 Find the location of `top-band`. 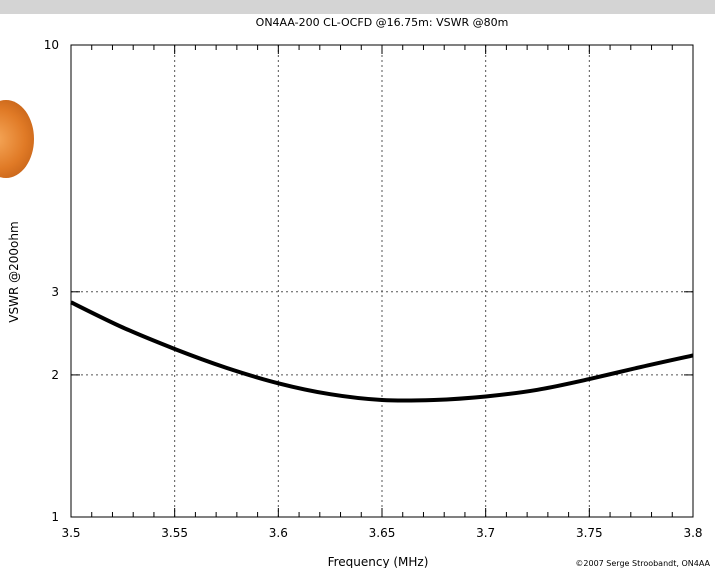

top-band is located at coordinates (357, 7).